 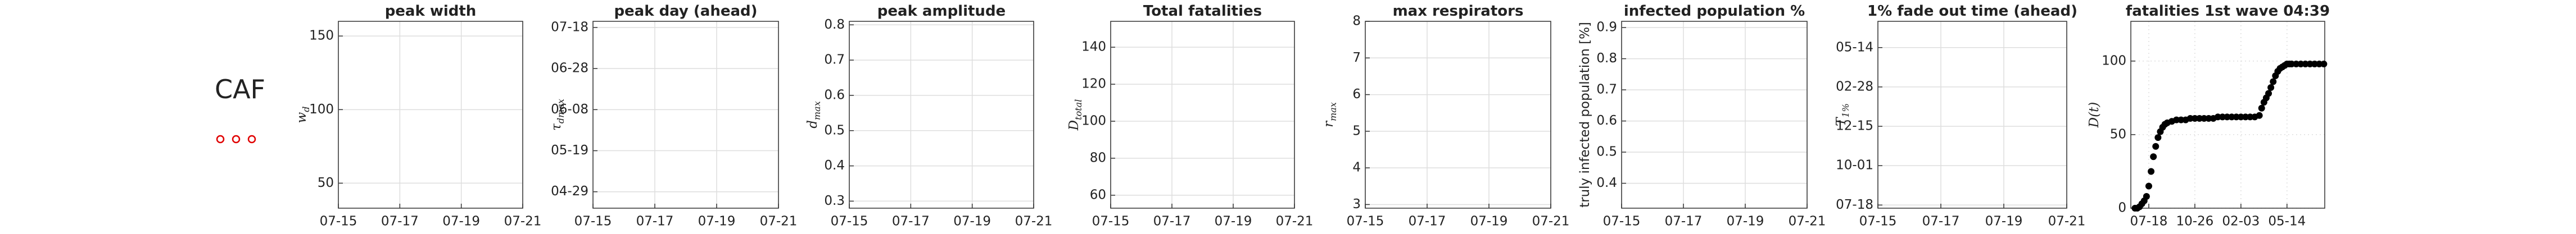 What do you see at coordinates (1202, 11) in the screenshot?
I see `chart-title: Total fatalities` at bounding box center [1202, 11].